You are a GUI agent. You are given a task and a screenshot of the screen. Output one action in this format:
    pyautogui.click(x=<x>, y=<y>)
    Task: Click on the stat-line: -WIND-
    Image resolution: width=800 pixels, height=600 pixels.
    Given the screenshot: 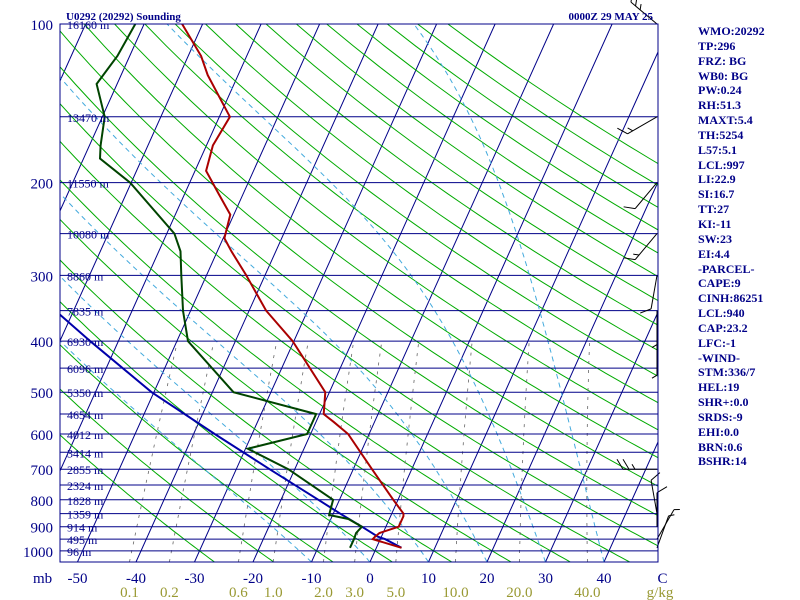 What is the action you would take?
    pyautogui.click(x=719, y=357)
    